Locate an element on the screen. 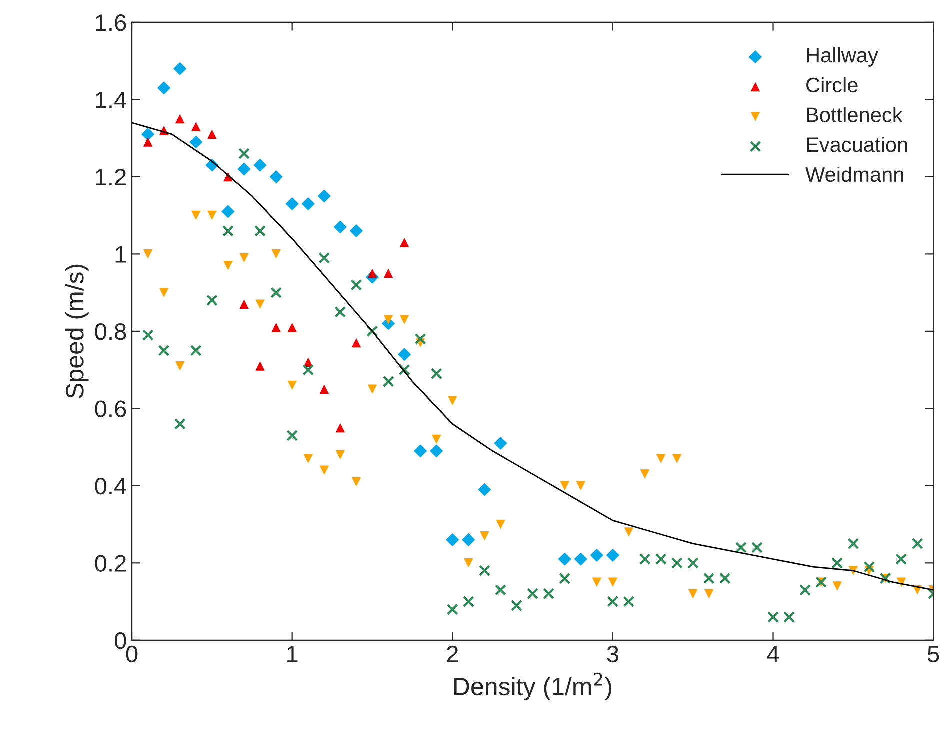 This screenshot has width=943, height=749. legend-label: Bottleneck is located at coordinates (855, 114).